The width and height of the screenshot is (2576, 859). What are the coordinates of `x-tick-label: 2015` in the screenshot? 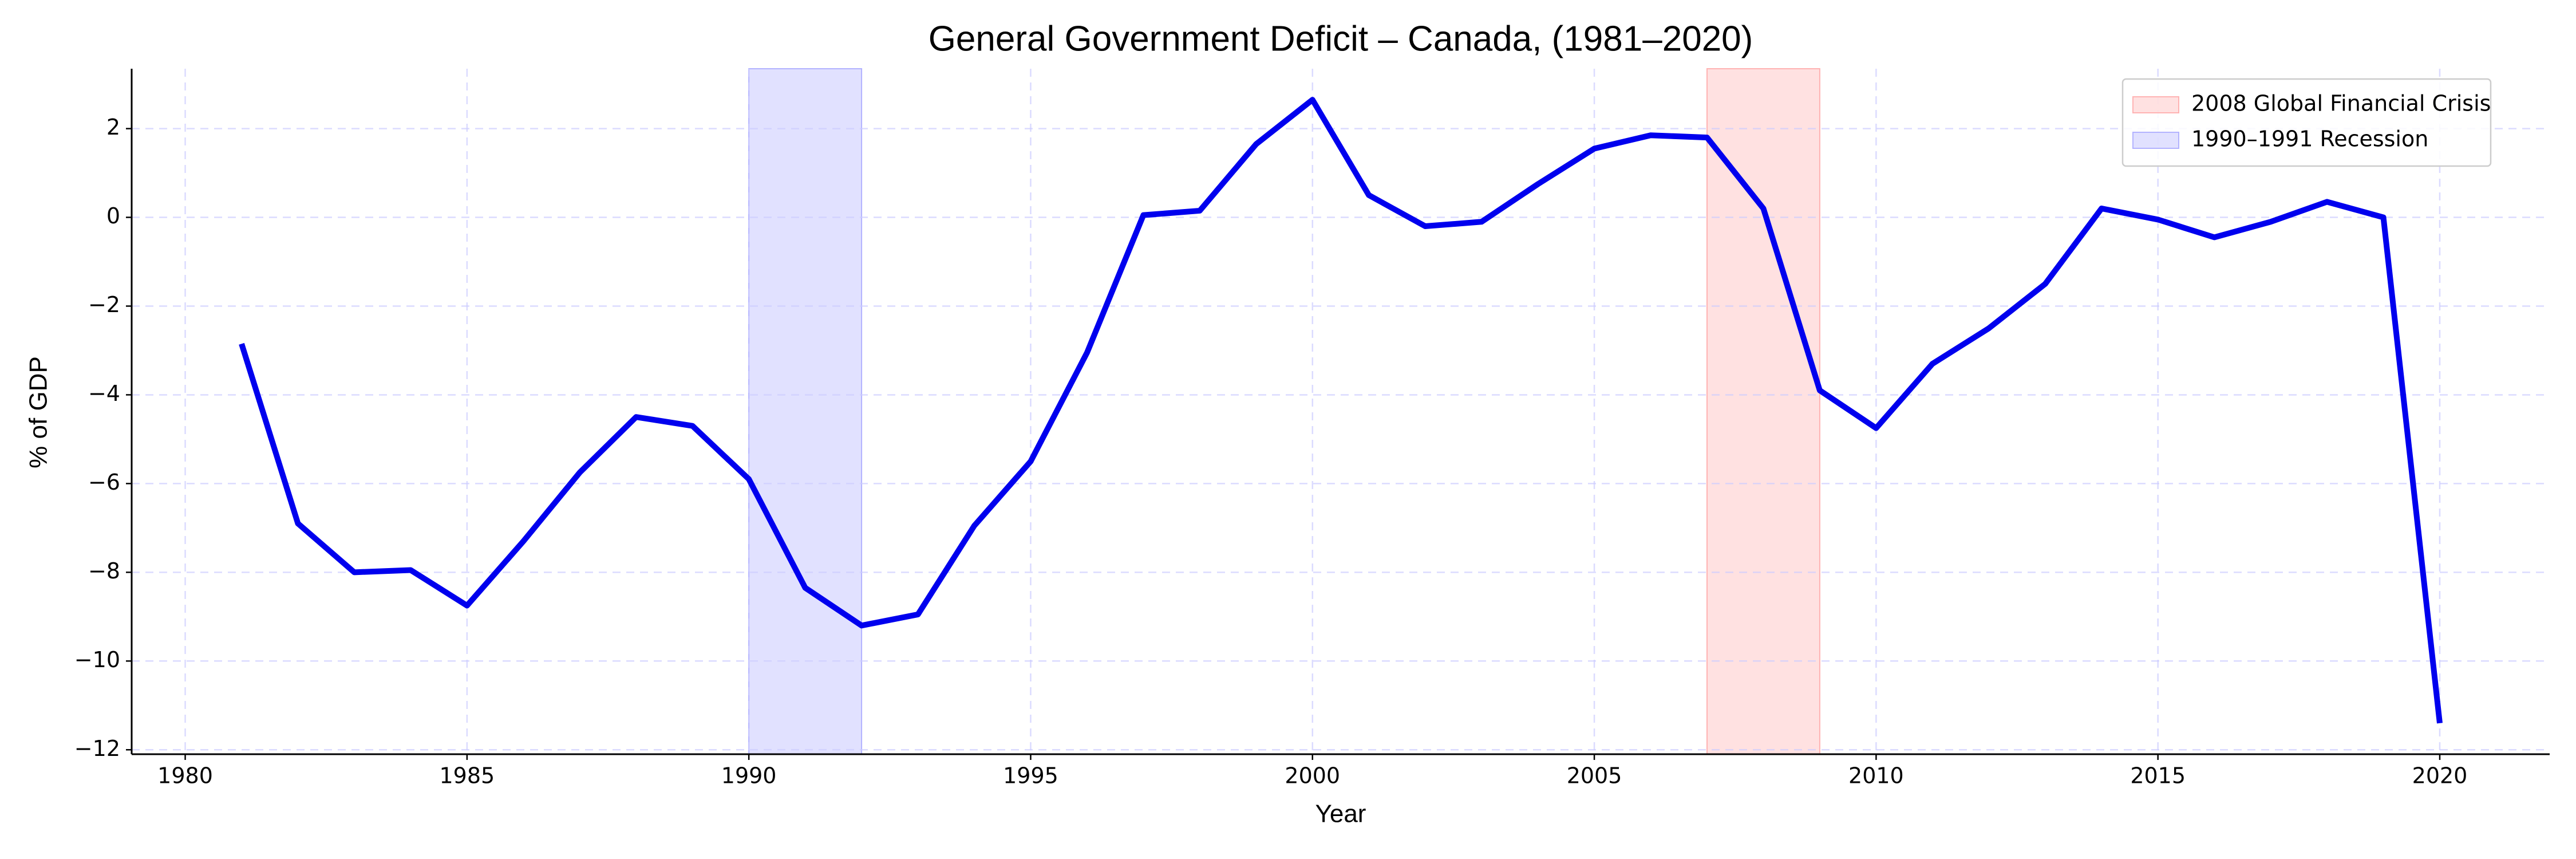 It's located at (2158, 776).